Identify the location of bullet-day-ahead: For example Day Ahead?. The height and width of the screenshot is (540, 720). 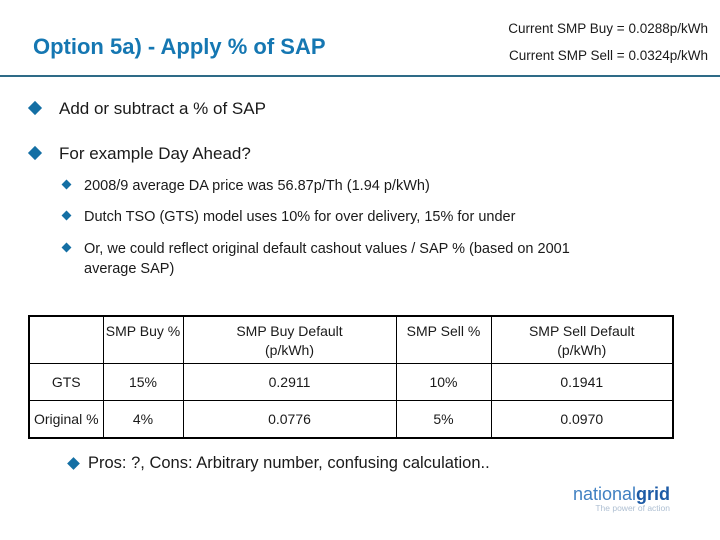
(139, 154).